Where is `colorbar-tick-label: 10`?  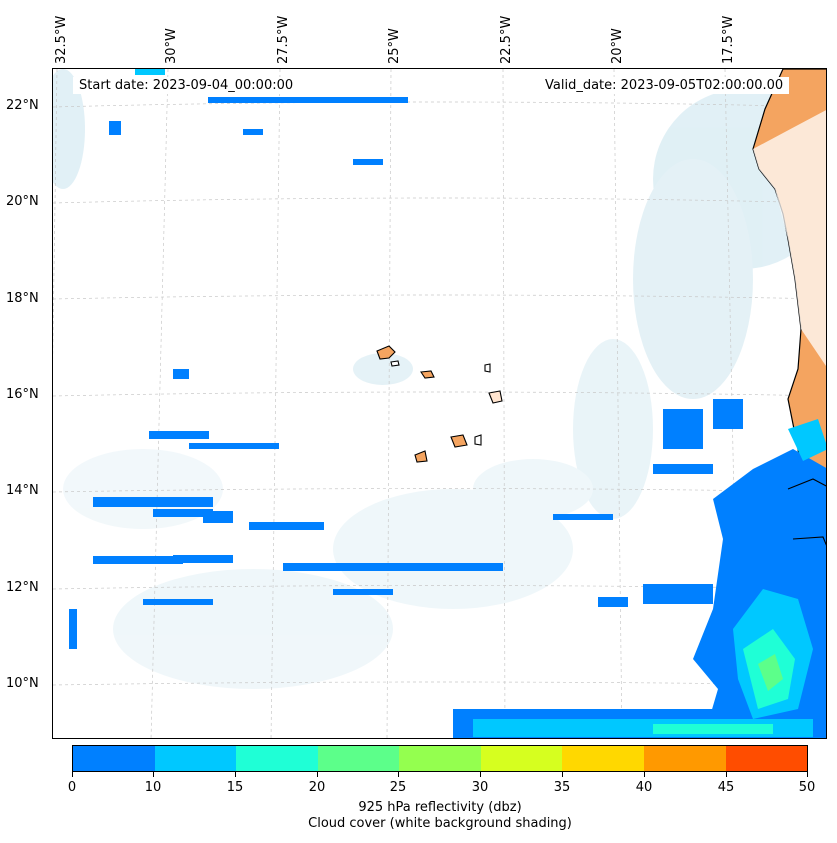 colorbar-tick-label: 10 is located at coordinates (153, 787).